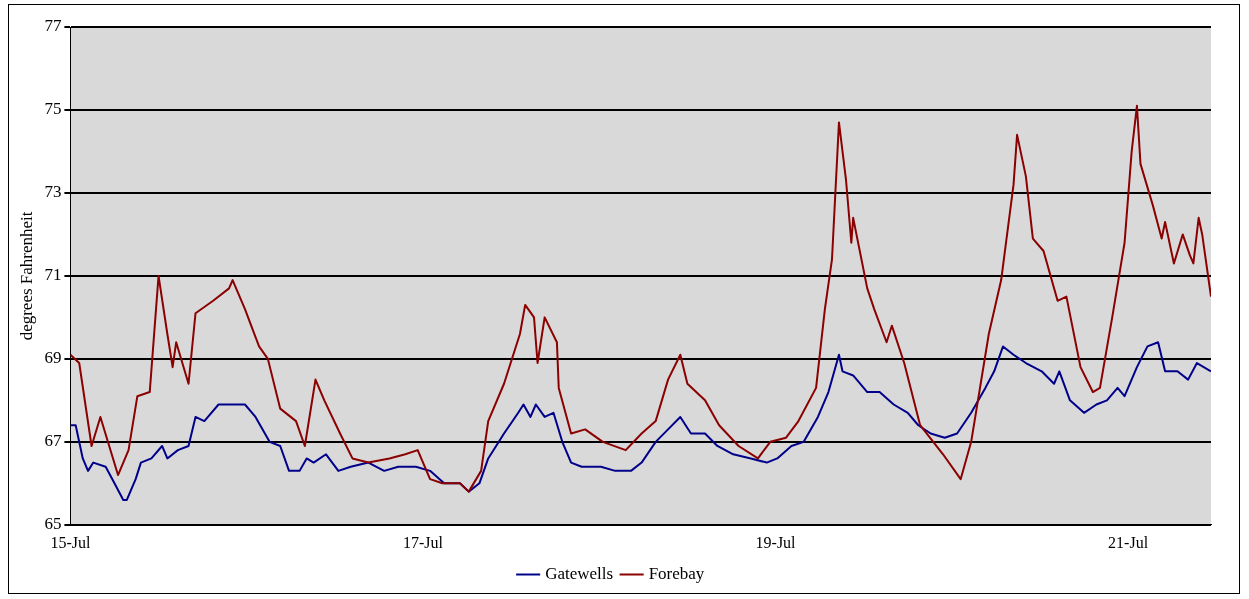 The width and height of the screenshot is (1249, 599). Describe the element at coordinates (423, 542) in the screenshot. I see `x-tick-label: 17-Jul` at that location.